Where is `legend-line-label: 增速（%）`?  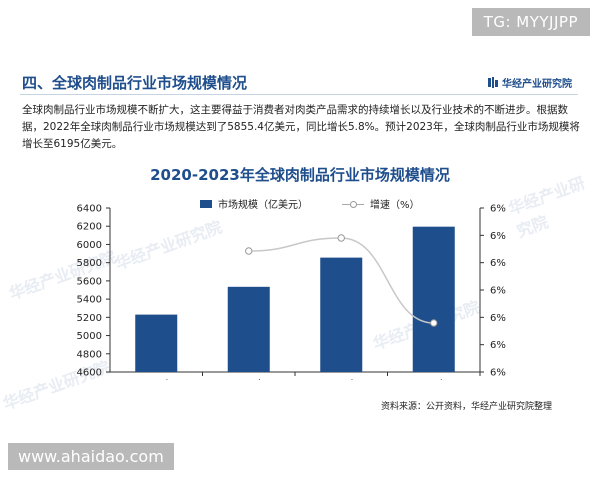 legend-line-label: 增速（%） is located at coordinates (395, 205).